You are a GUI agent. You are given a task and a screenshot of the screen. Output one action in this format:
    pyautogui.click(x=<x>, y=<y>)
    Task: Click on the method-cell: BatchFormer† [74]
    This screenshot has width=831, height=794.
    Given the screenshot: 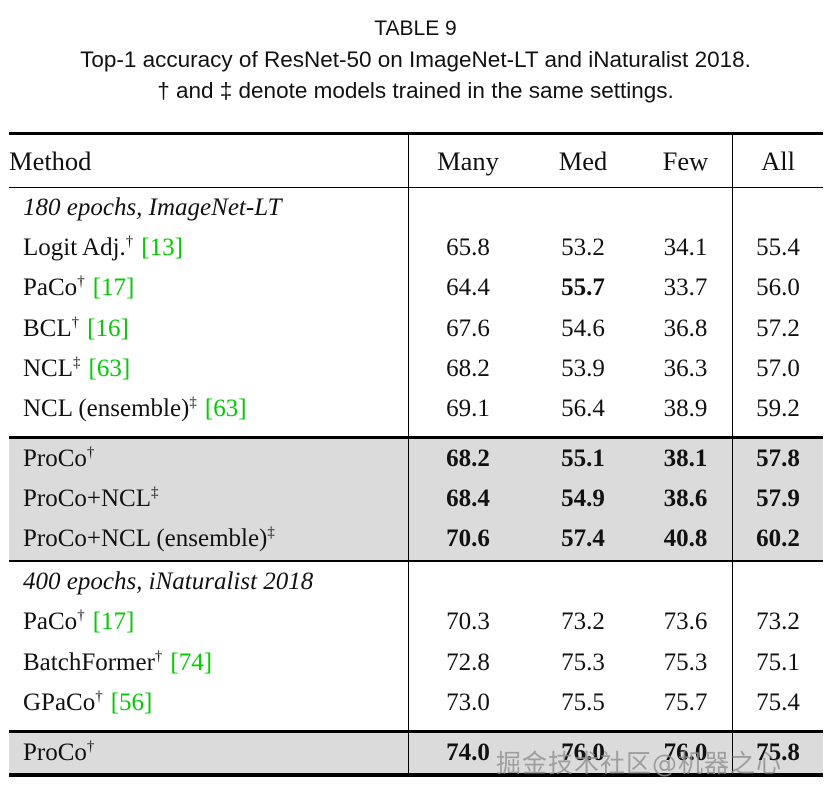 What is the action you would take?
    pyautogui.click(x=209, y=662)
    